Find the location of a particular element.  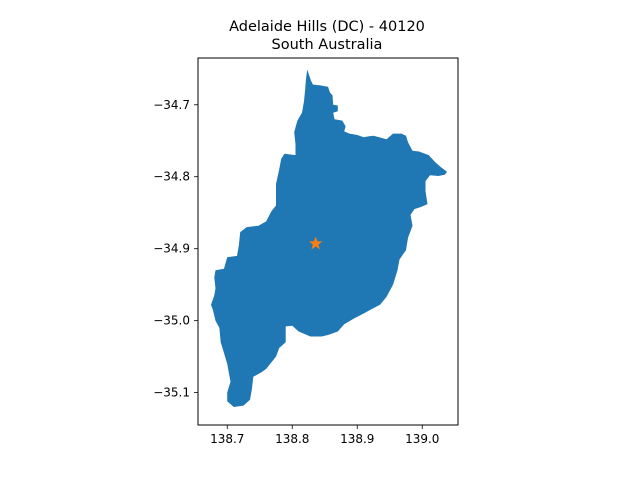

marker-layer is located at coordinates (315, 243).